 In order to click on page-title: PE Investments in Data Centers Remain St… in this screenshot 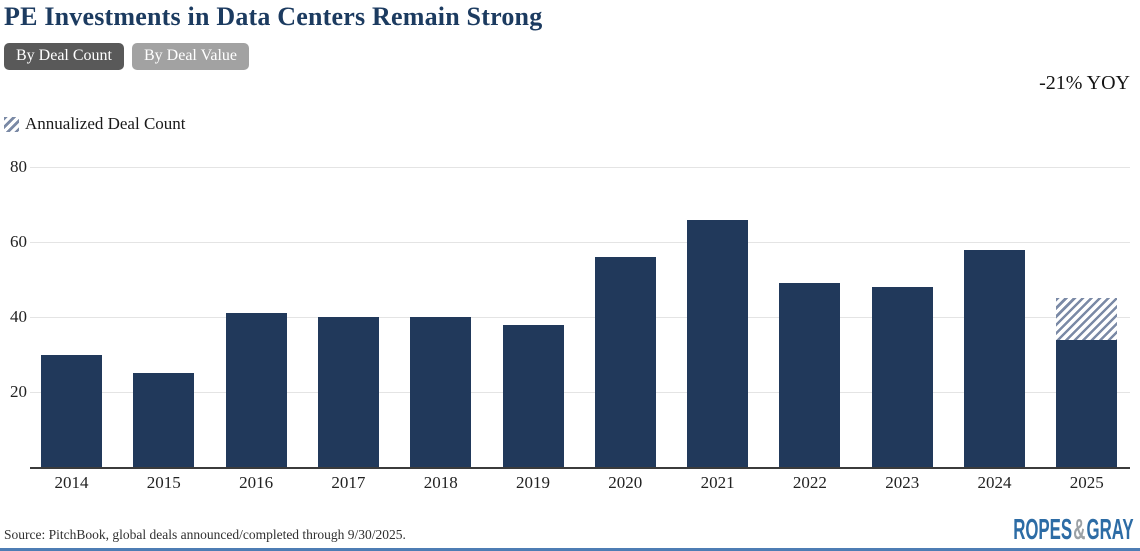, I will do `click(273, 16)`.